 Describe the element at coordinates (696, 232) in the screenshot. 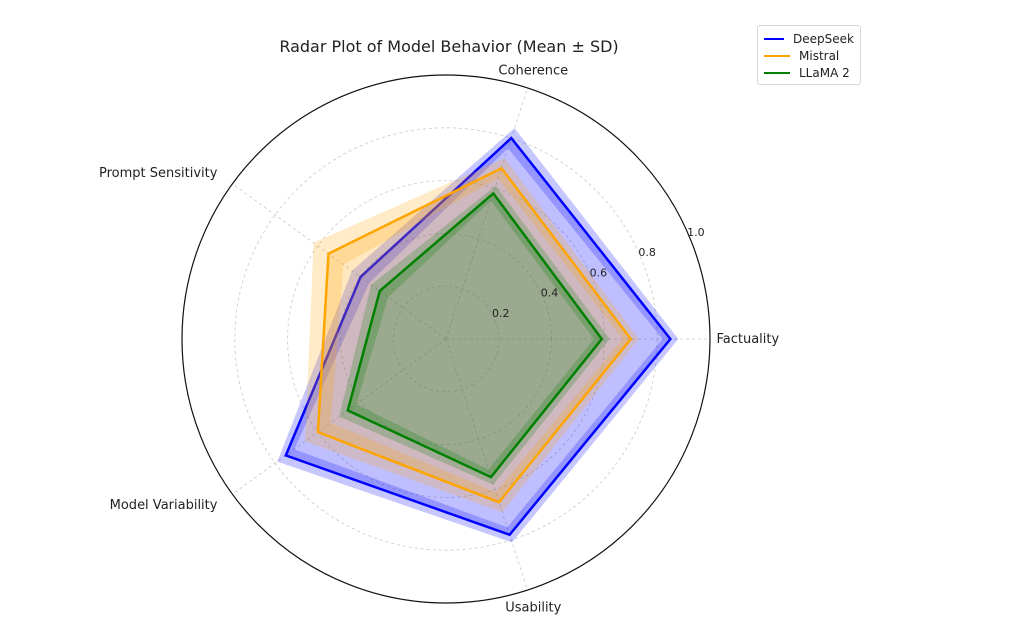

I see `r-tick-label: 1.0` at that location.